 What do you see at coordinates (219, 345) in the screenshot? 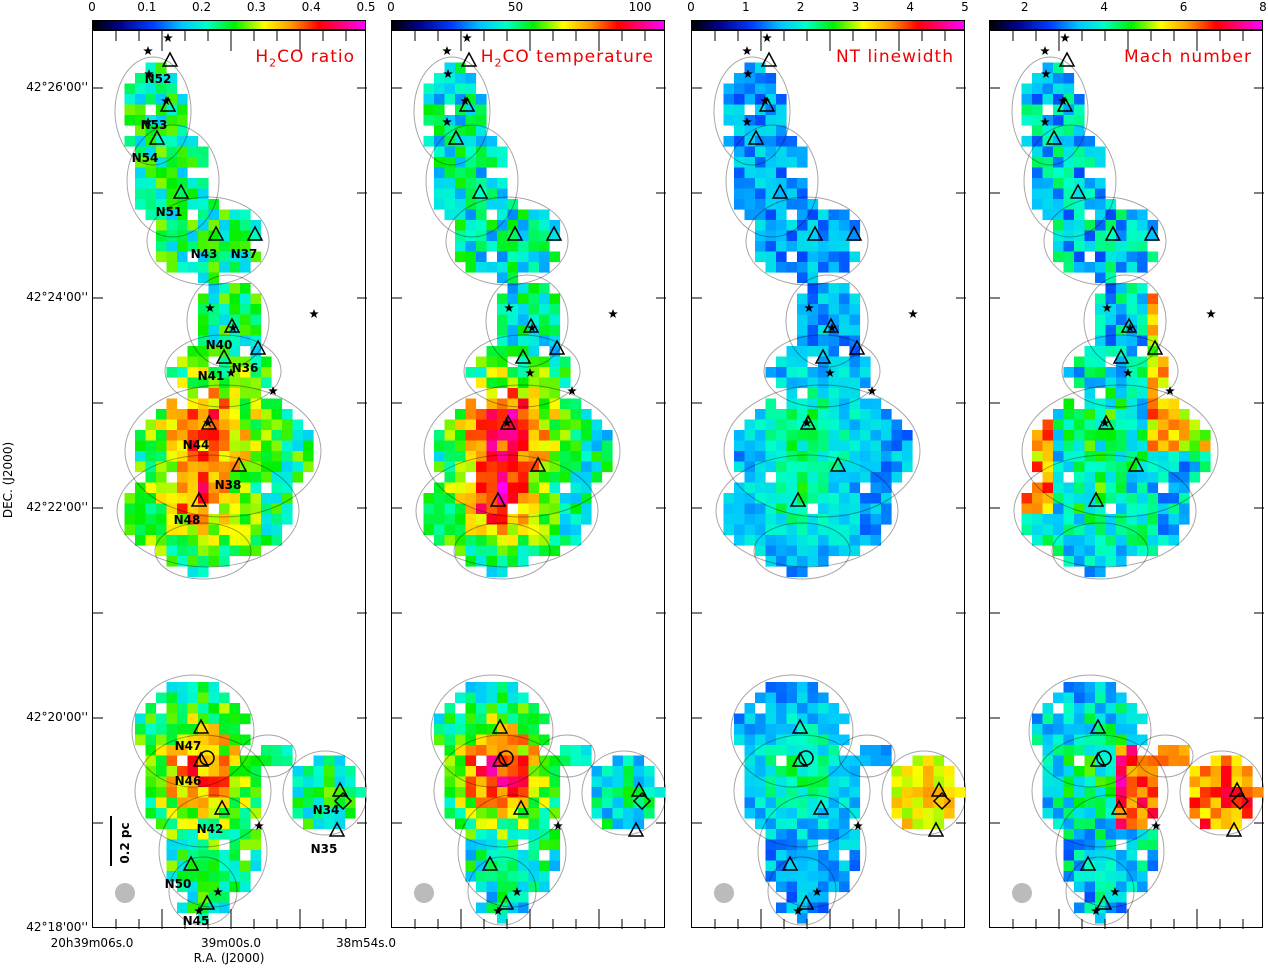
I see `source-label: N40` at bounding box center [219, 345].